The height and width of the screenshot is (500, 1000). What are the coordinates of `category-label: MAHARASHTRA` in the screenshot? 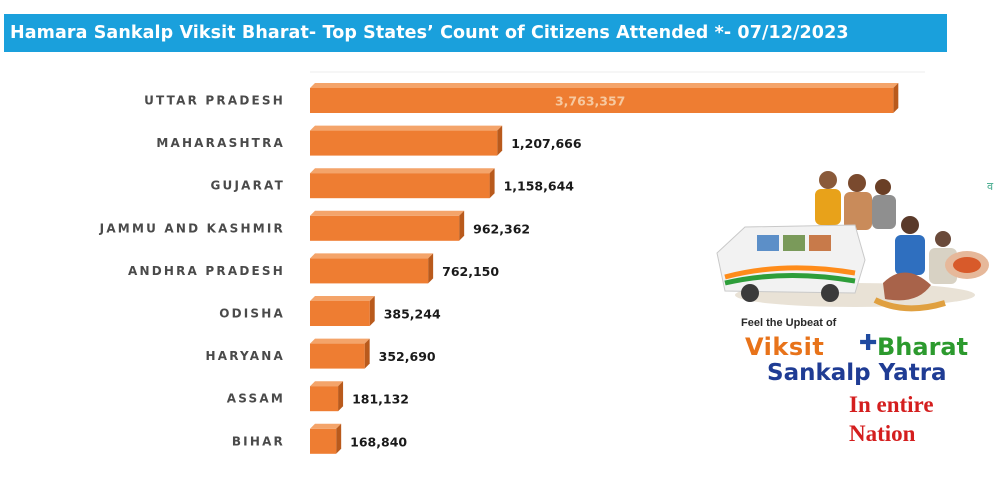 It's located at (220, 143).